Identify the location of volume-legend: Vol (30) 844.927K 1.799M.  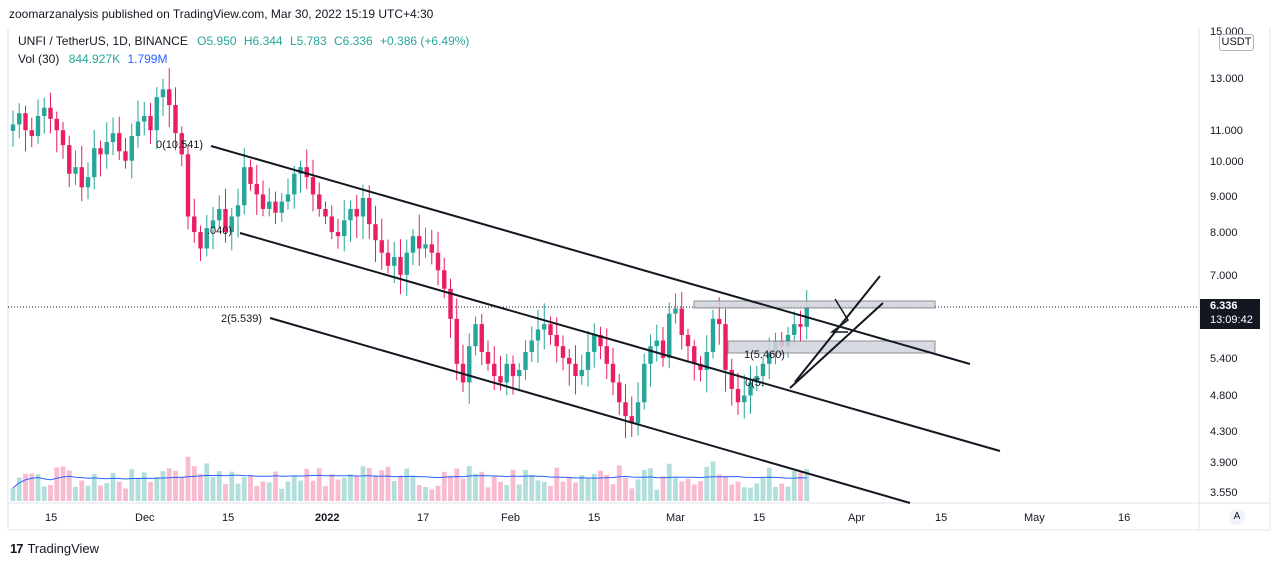
(94, 59).